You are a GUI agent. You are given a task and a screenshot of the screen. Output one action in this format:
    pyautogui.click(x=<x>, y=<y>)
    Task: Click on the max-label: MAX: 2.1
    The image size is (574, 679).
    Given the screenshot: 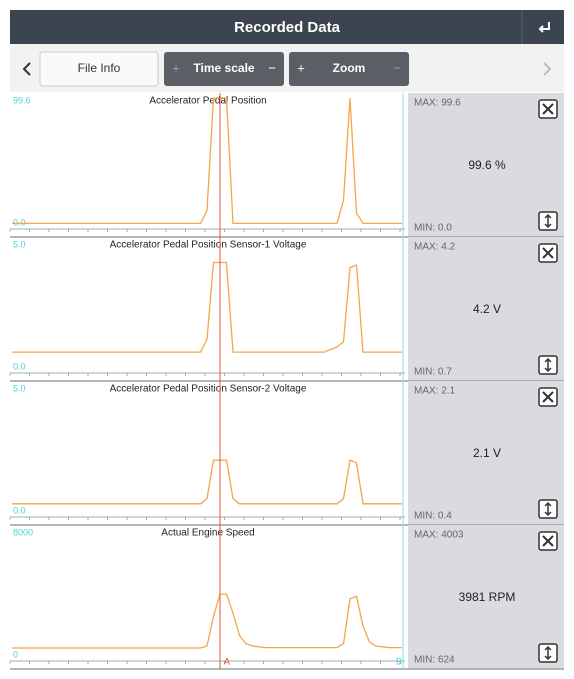 What is the action you would take?
    pyautogui.click(x=435, y=391)
    